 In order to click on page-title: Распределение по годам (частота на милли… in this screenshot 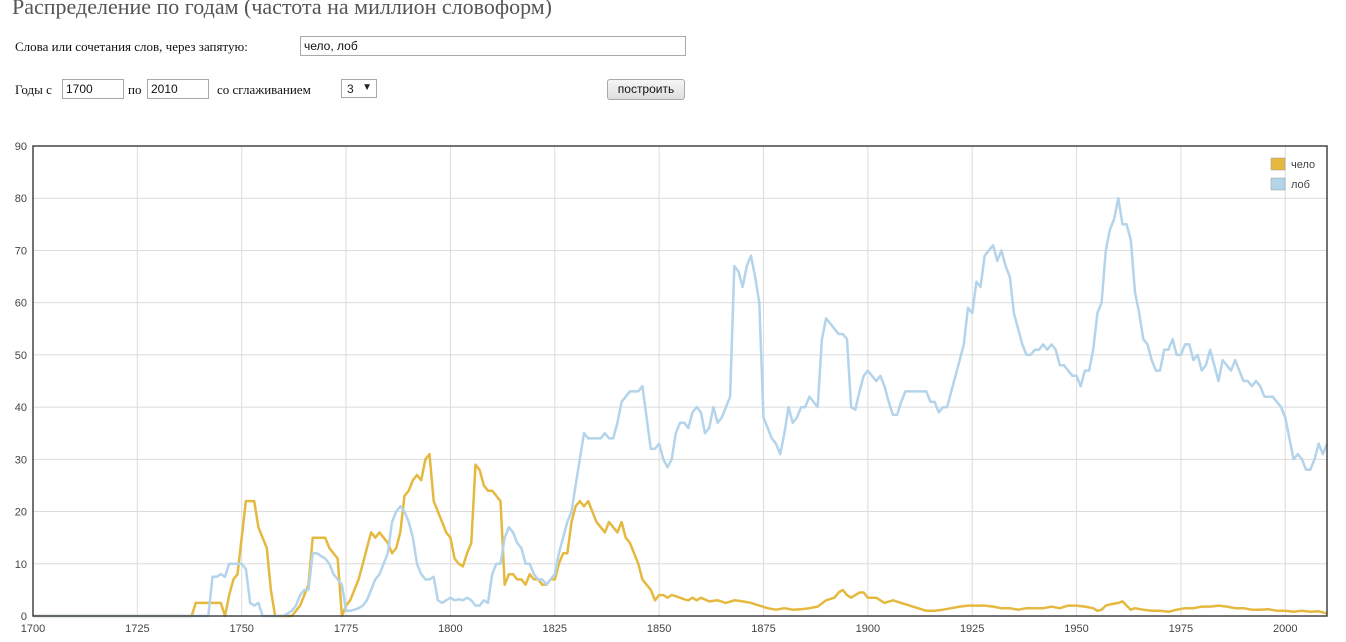, I will do `click(282, 9)`.